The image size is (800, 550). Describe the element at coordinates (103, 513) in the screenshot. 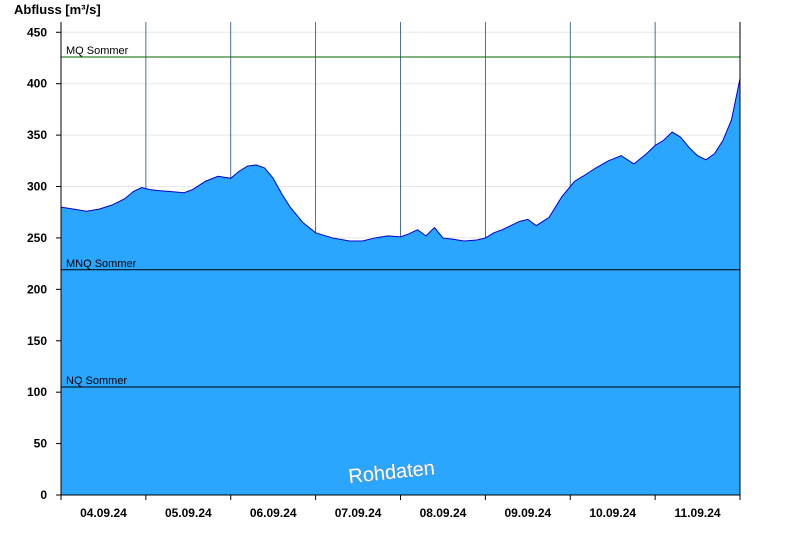

I see `x-tick-label: 04.09.24` at that location.